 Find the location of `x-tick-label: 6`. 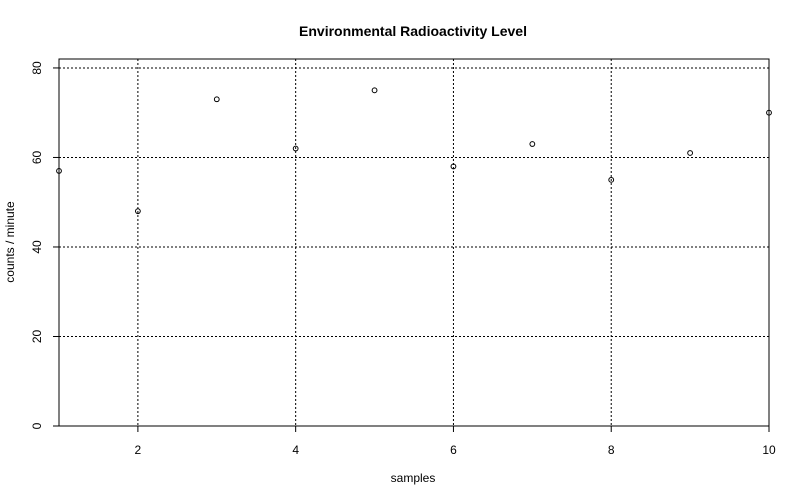

x-tick-label: 6 is located at coordinates (453, 450).